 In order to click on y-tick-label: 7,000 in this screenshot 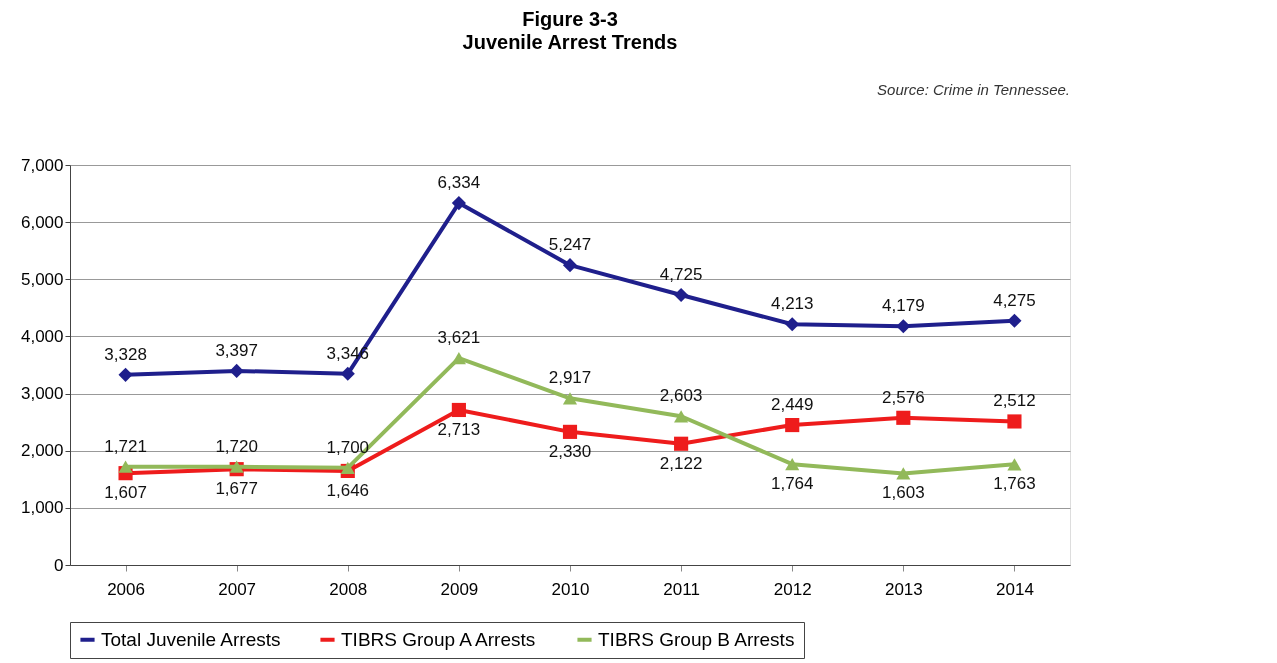, I will do `click(42, 165)`.